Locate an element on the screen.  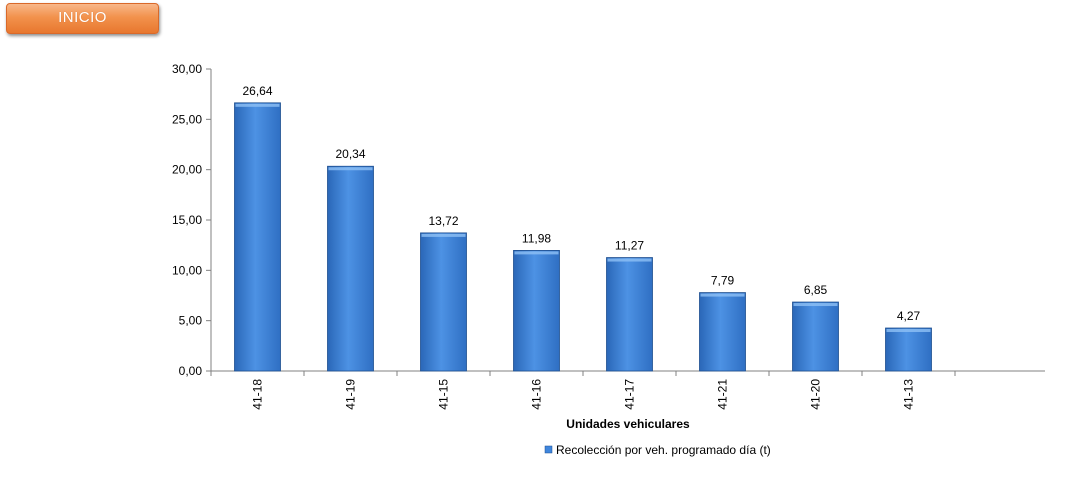
y-tick-label: 5,00 is located at coordinates (191, 321).